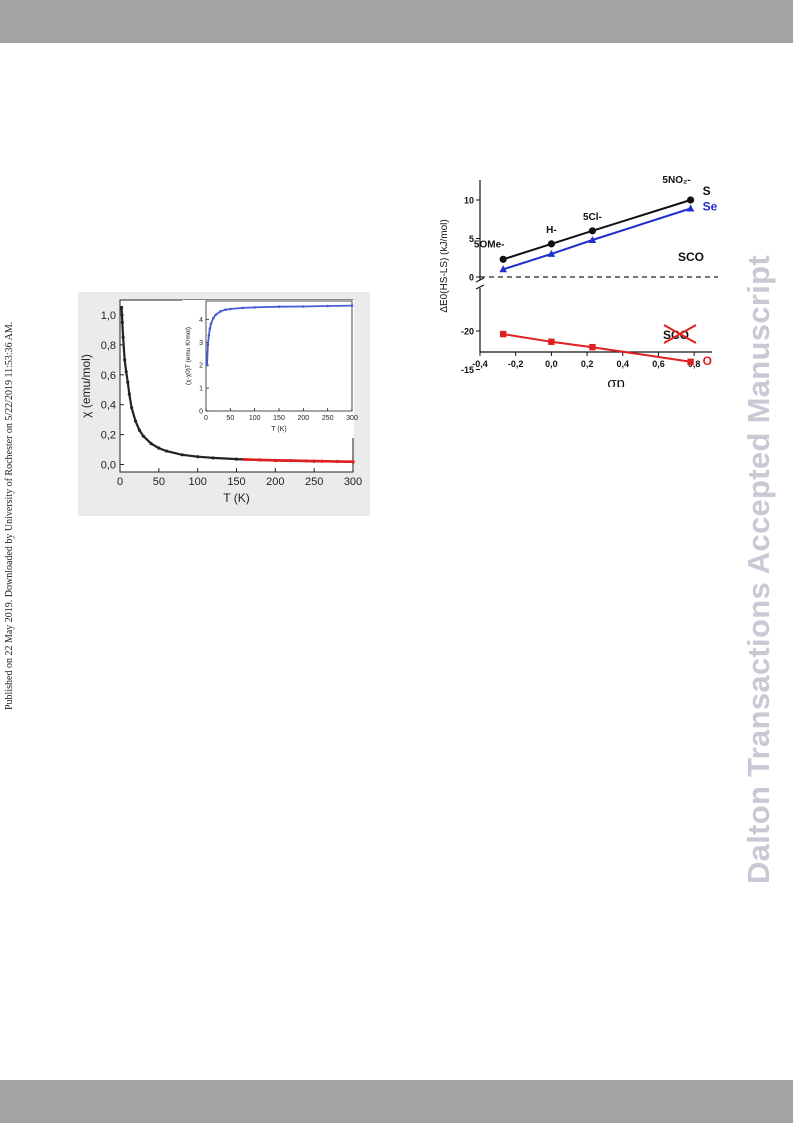  I want to click on inset-x-tick-label: 300, so click(352, 418).